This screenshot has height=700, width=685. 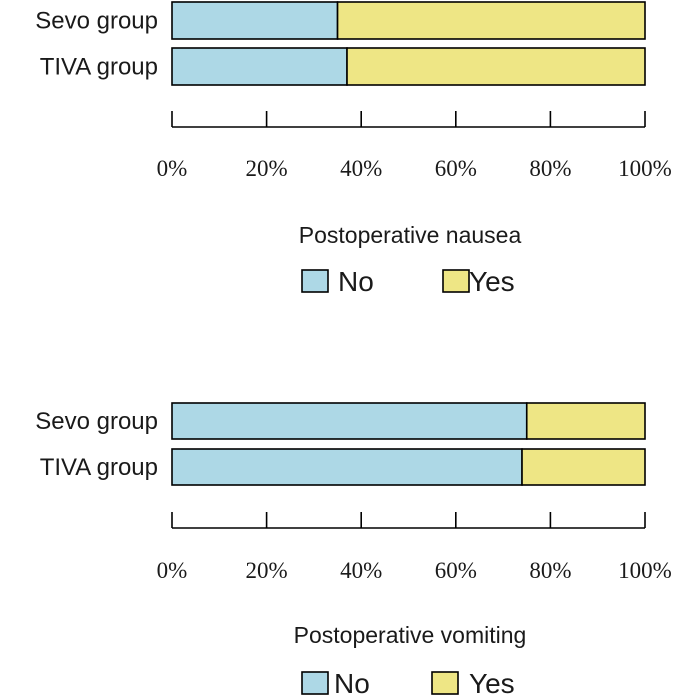 What do you see at coordinates (550, 570) in the screenshot?
I see `panel2-x-tick-label-4: 80%` at bounding box center [550, 570].